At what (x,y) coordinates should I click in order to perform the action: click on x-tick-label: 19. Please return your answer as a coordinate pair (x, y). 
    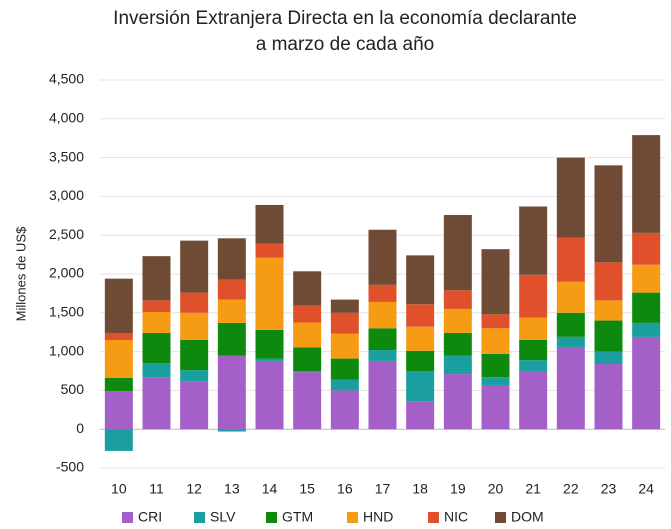
    Looking at the image, I should click on (458, 489).